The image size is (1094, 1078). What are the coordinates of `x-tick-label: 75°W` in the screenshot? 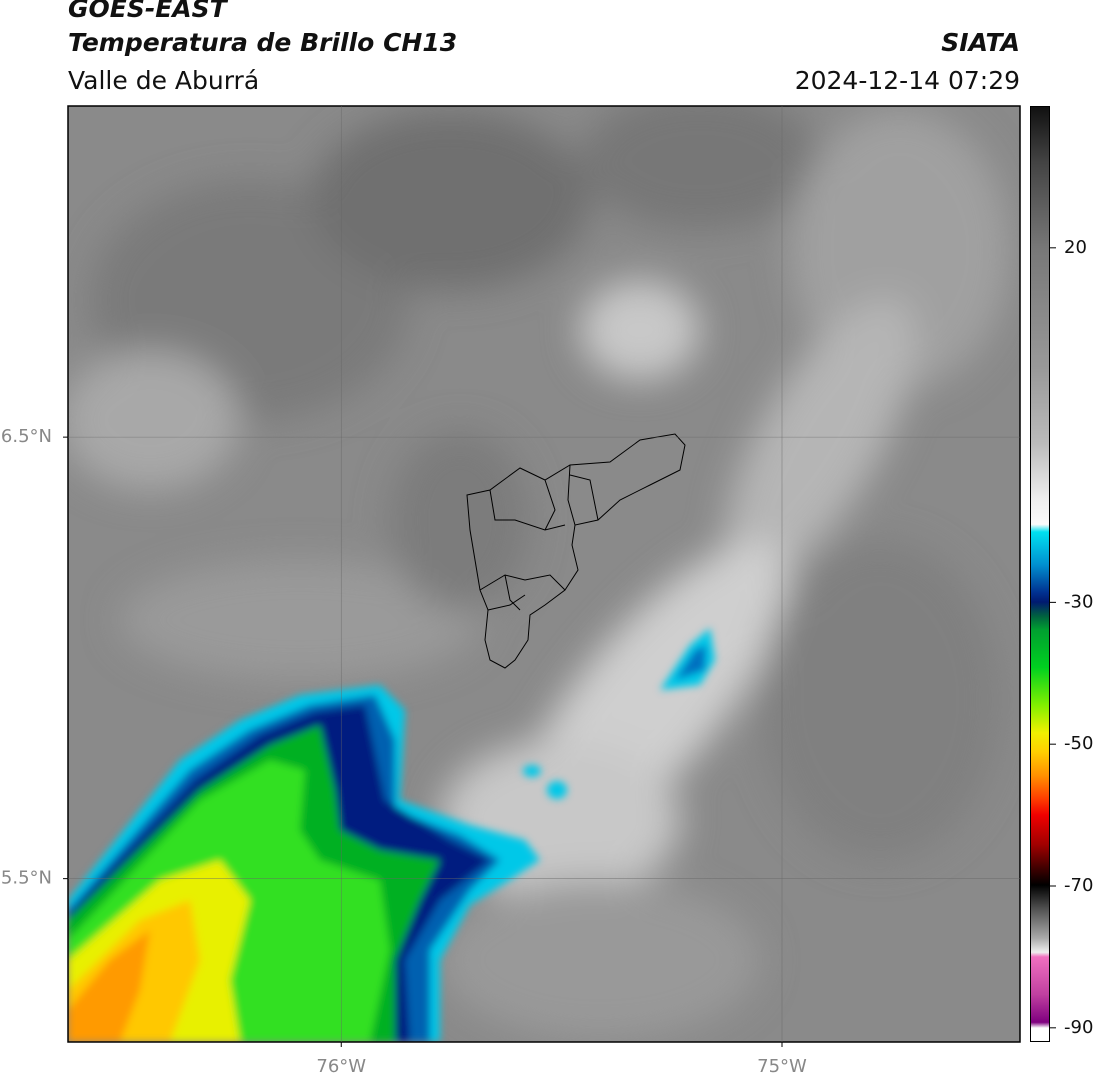 It's located at (782, 1066).